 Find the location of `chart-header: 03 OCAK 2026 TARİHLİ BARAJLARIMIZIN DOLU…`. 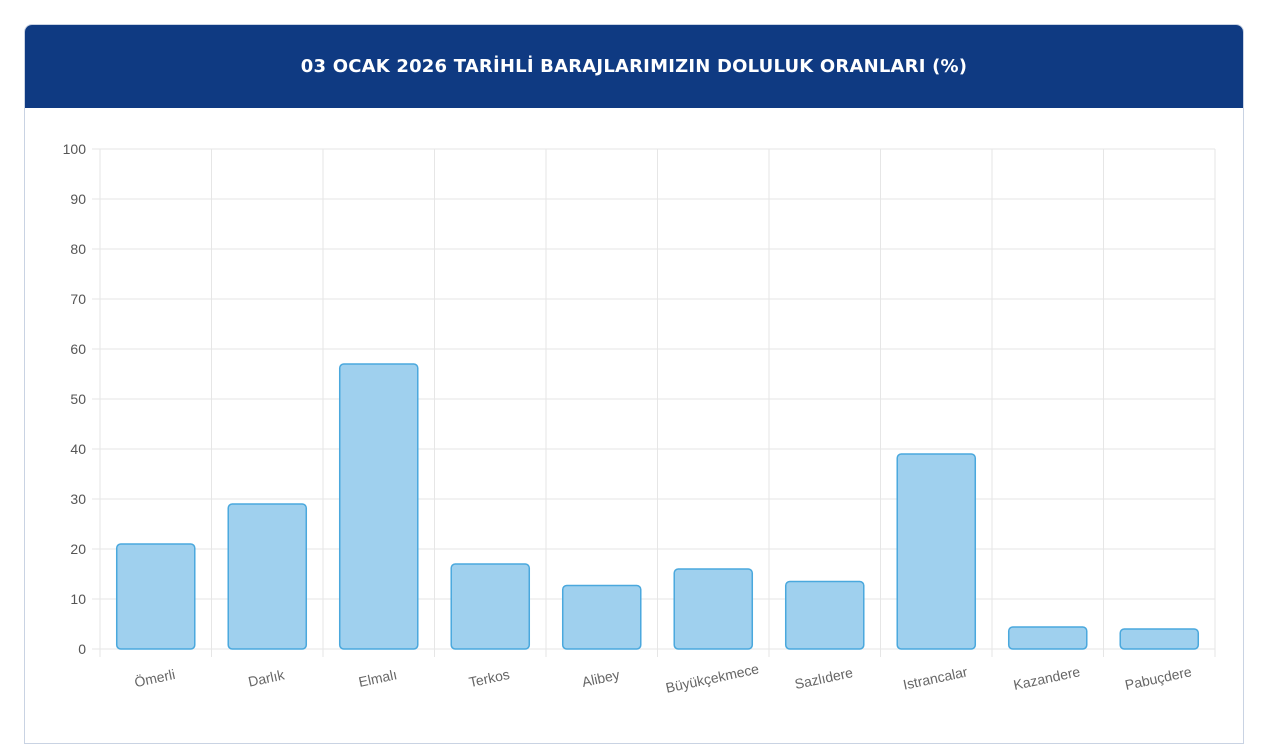

chart-header: 03 OCAK 2026 TARİHLİ BARAJLARIMIZIN DOLU… is located at coordinates (634, 66).